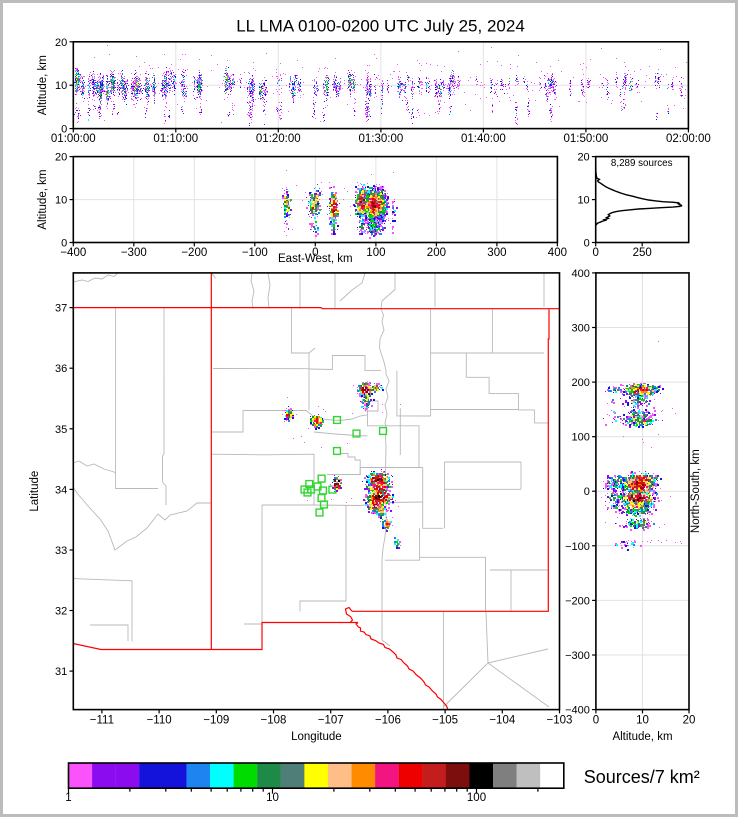 The height and width of the screenshot is (822, 738). What do you see at coordinates (216, 721) in the screenshot?
I see `svg-text: −109` at bounding box center [216, 721].